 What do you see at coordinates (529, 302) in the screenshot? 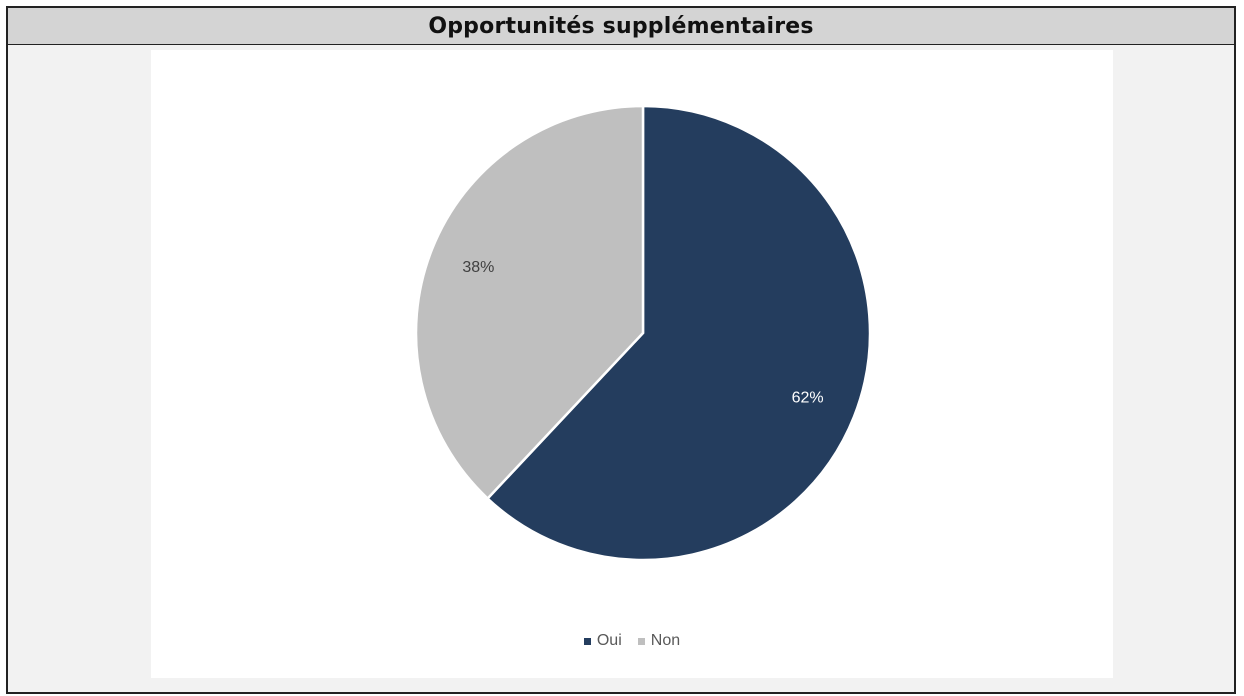
I see `pie-slice-non` at bounding box center [529, 302].